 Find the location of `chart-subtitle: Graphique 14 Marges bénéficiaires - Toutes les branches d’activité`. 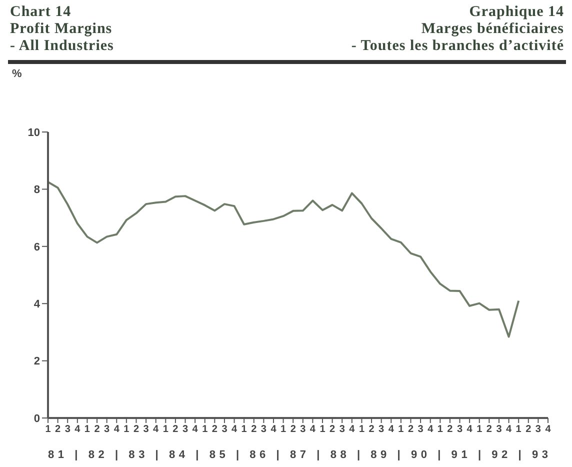

chart-subtitle: Graphique 14 Marges bénéficiaires - Toutes les branches d’activité is located at coordinates (457, 29).